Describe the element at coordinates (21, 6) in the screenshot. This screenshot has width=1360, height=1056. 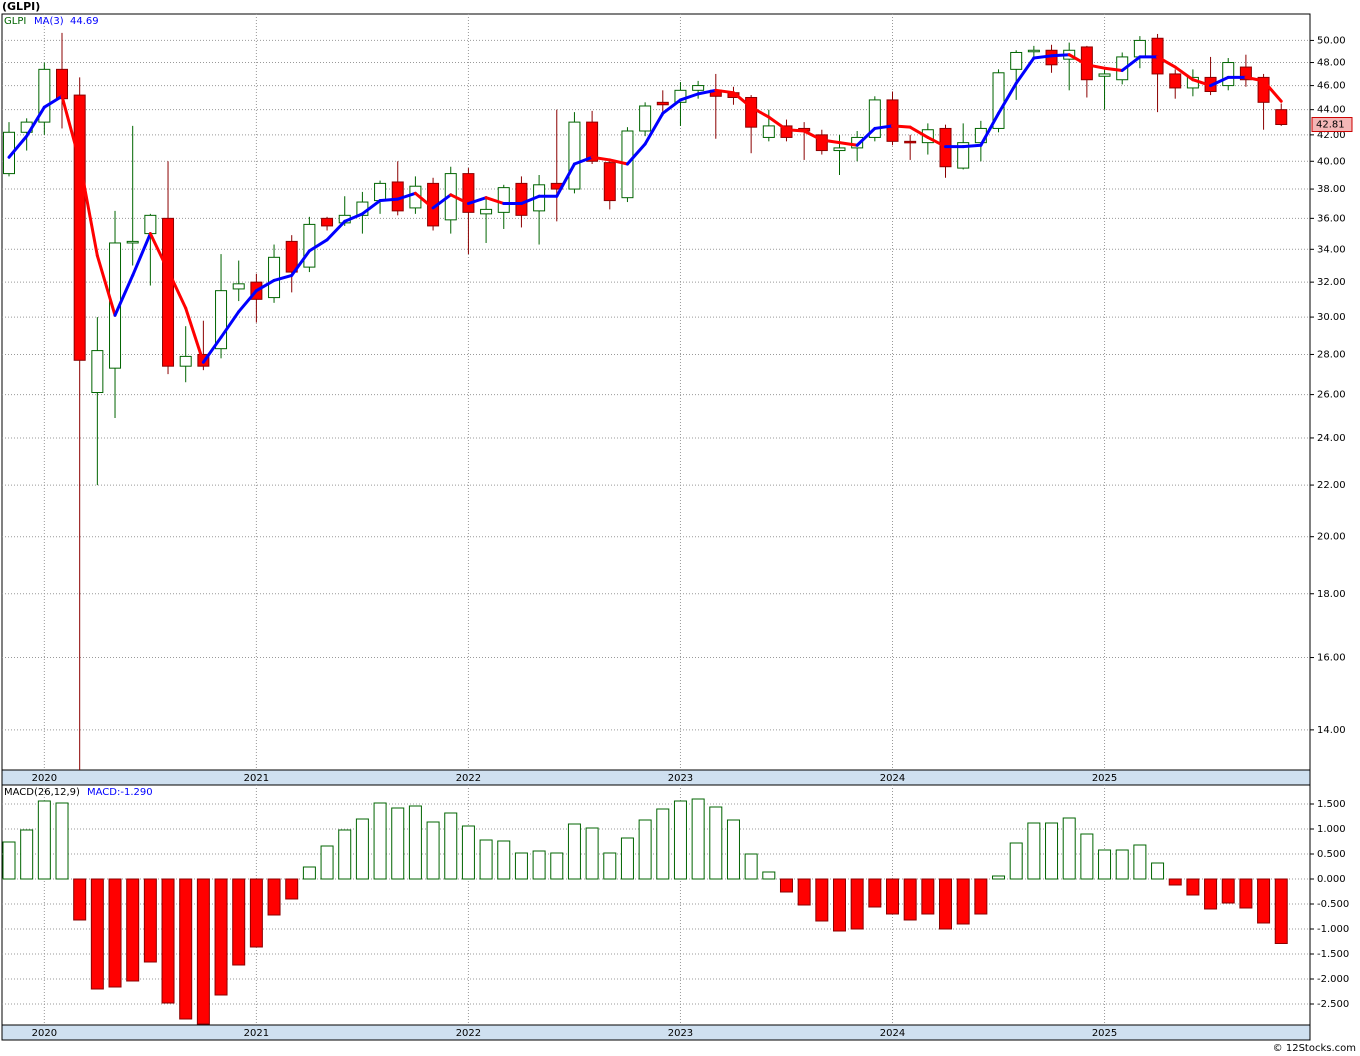
I see `chart-title: (GLPI)` at that location.